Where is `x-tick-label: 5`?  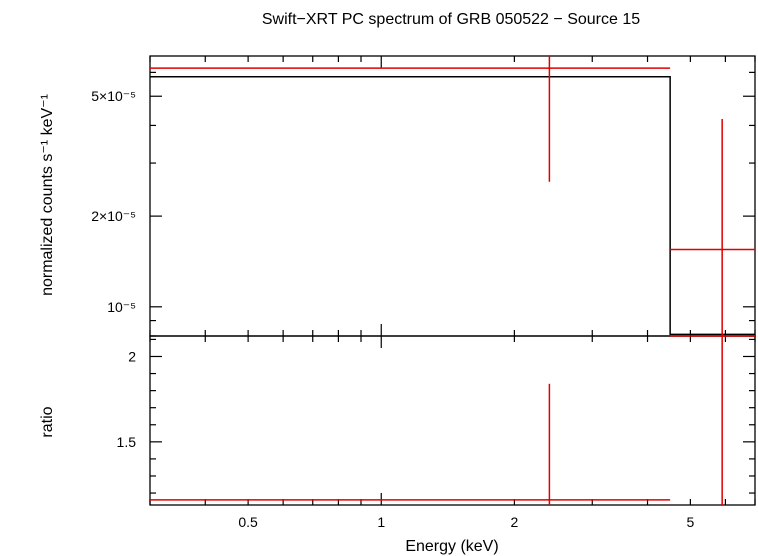
x-tick-label: 5 is located at coordinates (690, 522).